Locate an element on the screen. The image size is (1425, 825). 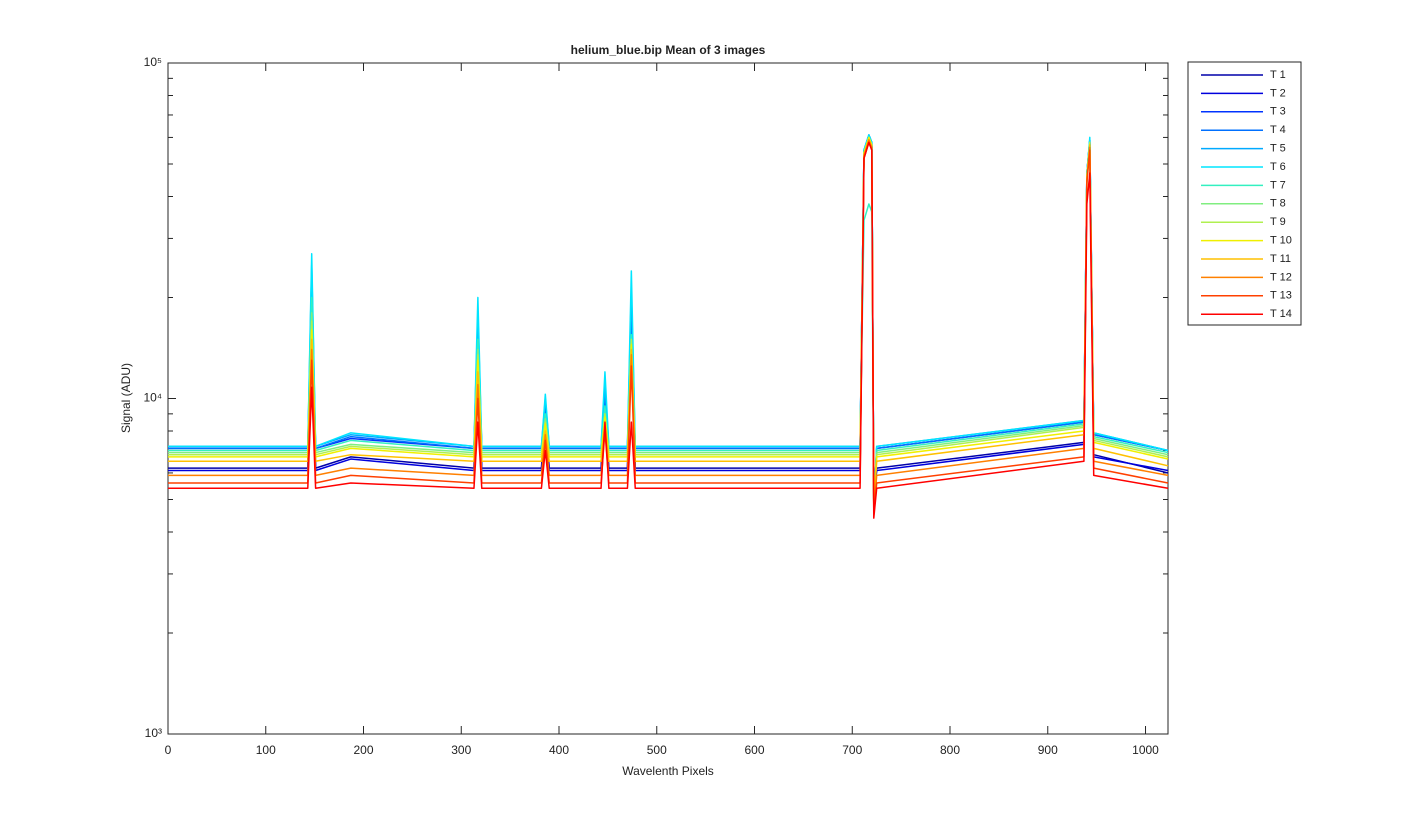
legend-label: T 11 is located at coordinates (1280, 259).